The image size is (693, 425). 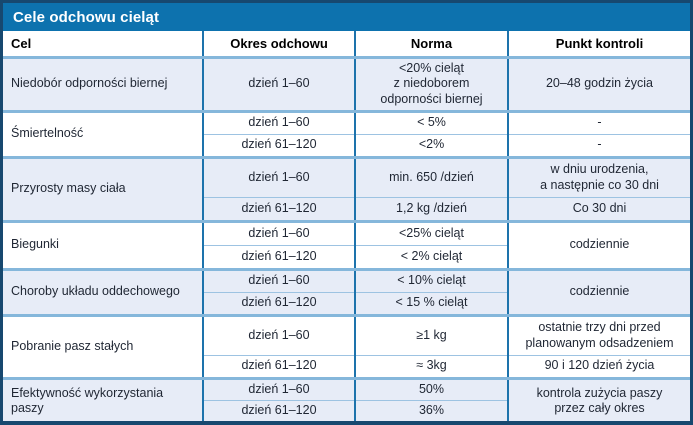 What do you see at coordinates (431, 256) in the screenshot?
I see `cell-norma: < 2% cieląt` at bounding box center [431, 256].